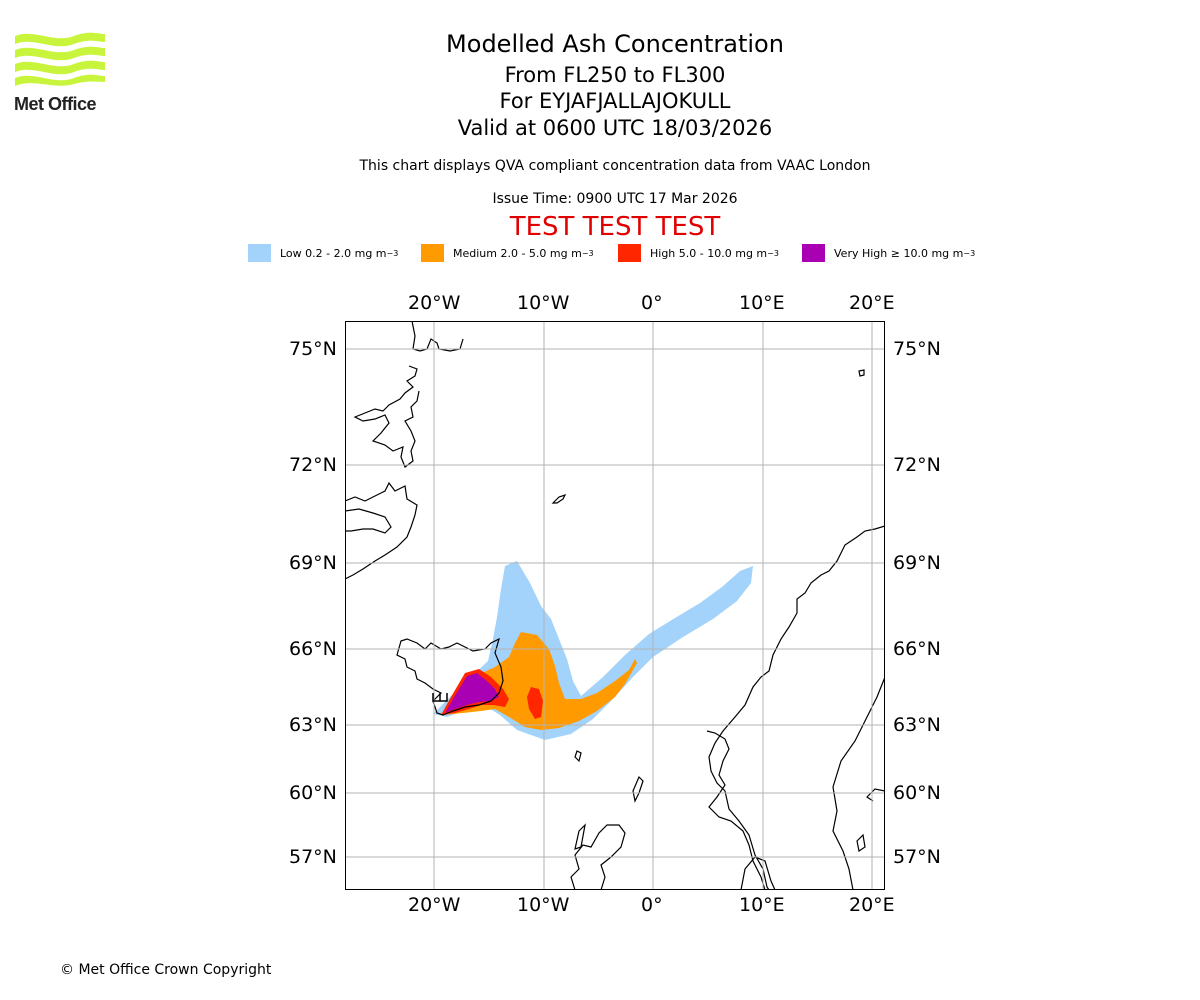 The width and height of the screenshot is (1200, 1000). Describe the element at coordinates (313, 649) in the screenshot. I see `lat-label-left-66n: 66°N` at that location.